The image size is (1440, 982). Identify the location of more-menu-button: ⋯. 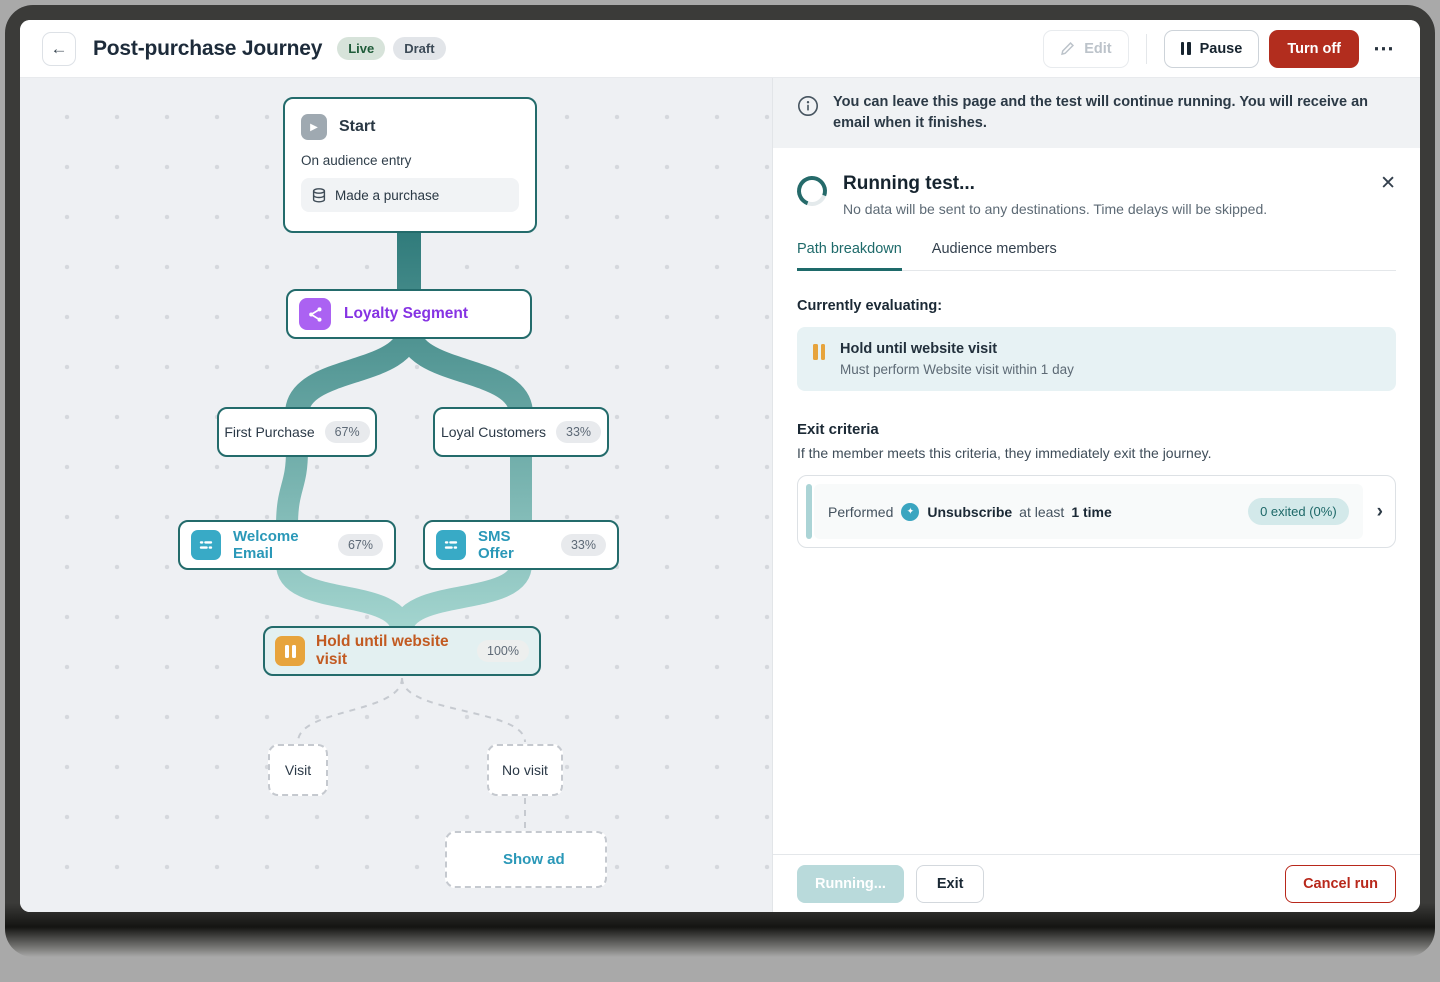
(1383, 48).